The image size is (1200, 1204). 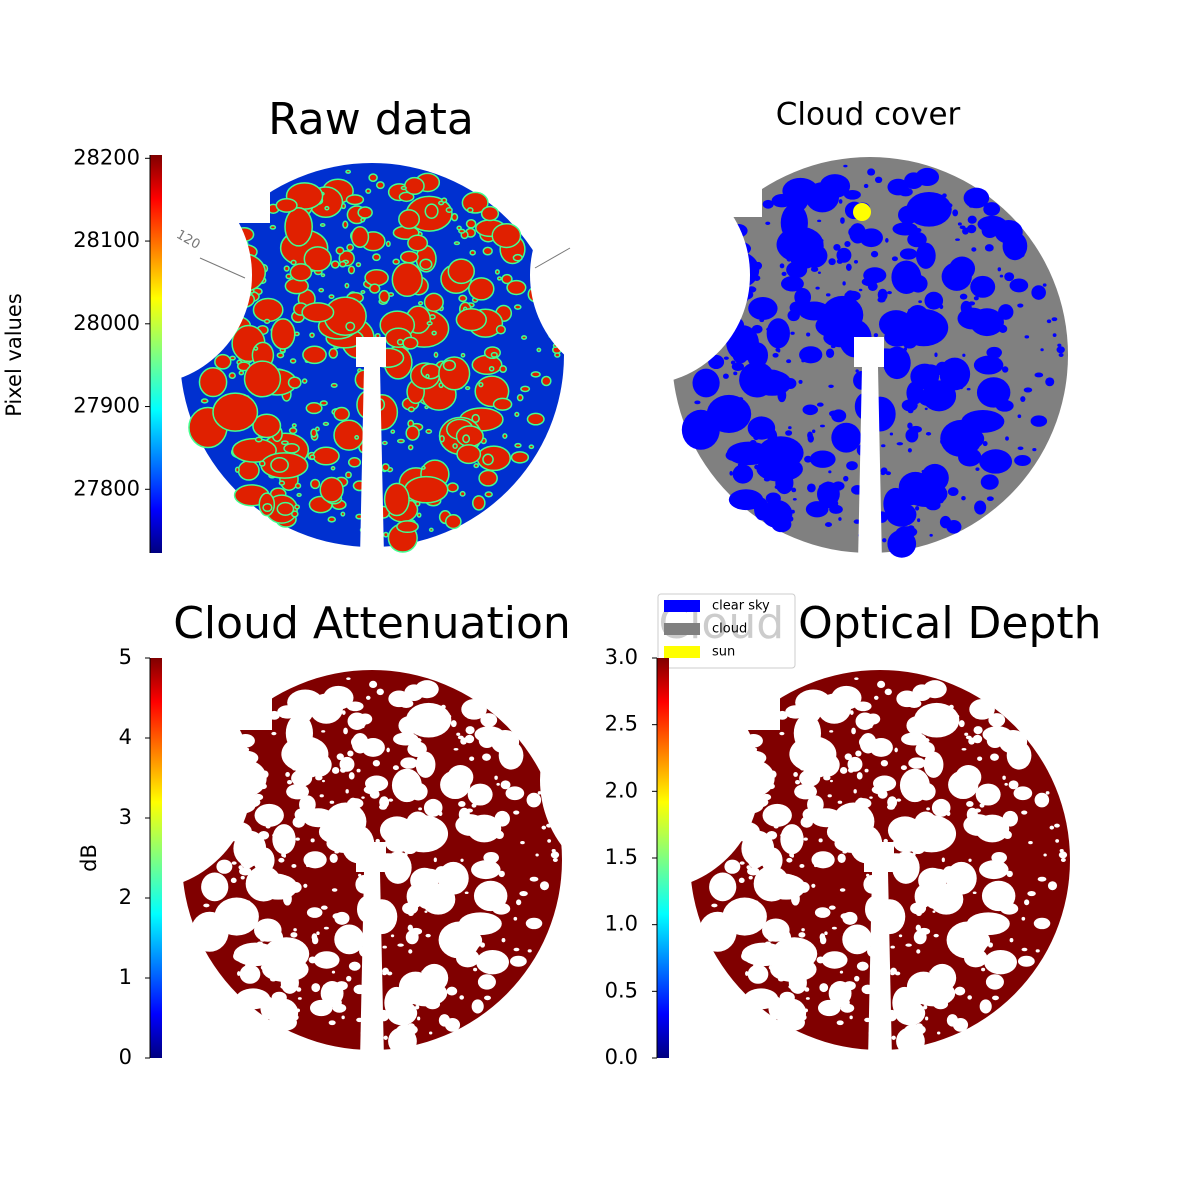 I want to click on legend-label: clear sky, so click(x=741, y=606).